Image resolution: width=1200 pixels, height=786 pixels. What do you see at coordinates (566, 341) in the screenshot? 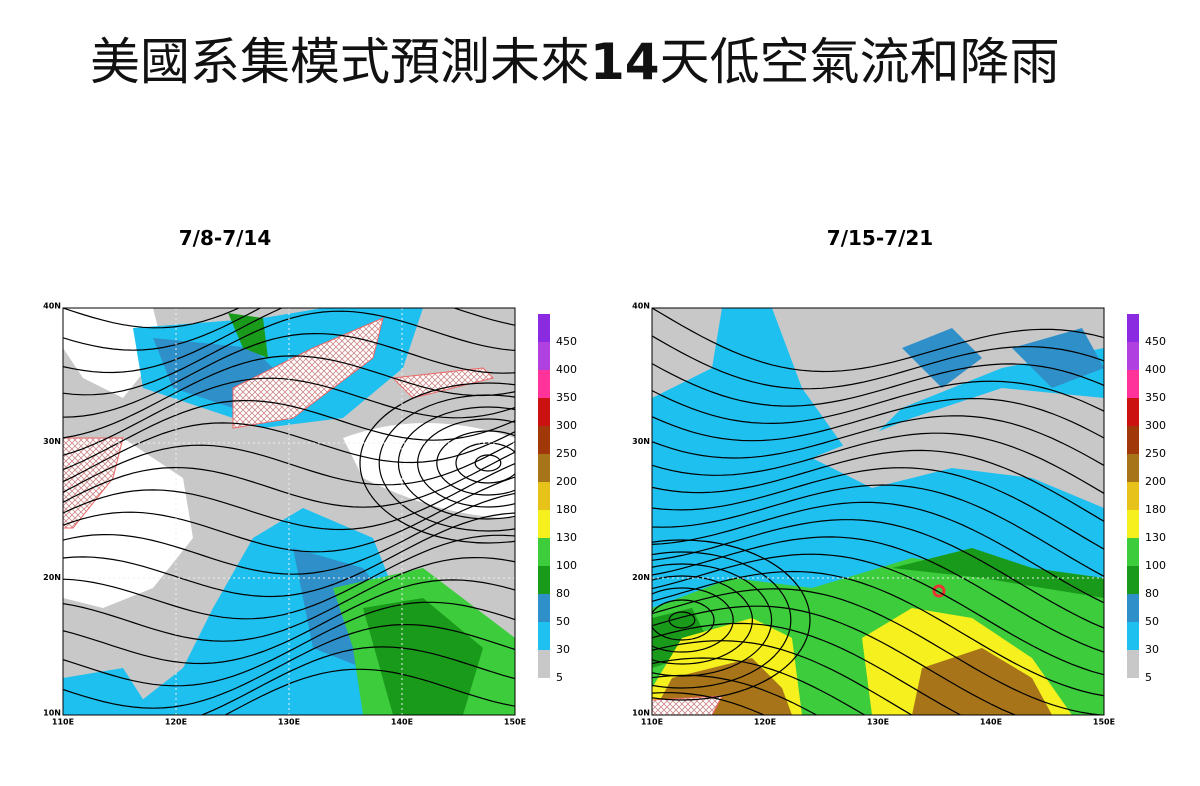
I see `colorbar-label: 450` at bounding box center [566, 341].